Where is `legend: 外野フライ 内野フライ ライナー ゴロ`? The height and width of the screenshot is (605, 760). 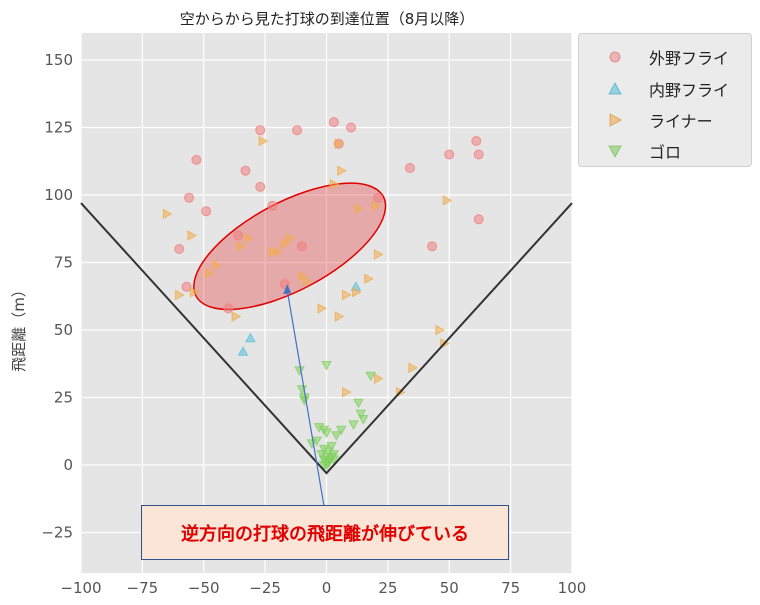 legend: 外野フライ 内野フライ ライナー ゴロ is located at coordinates (665, 100).